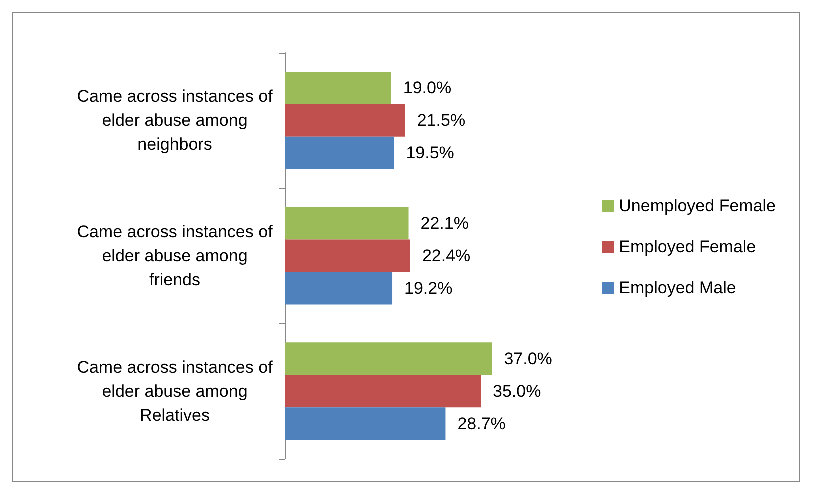 Image resolution: width=814 pixels, height=494 pixels. Describe the element at coordinates (427, 88) in the screenshot. I see `data-label: 19.0%` at that location.